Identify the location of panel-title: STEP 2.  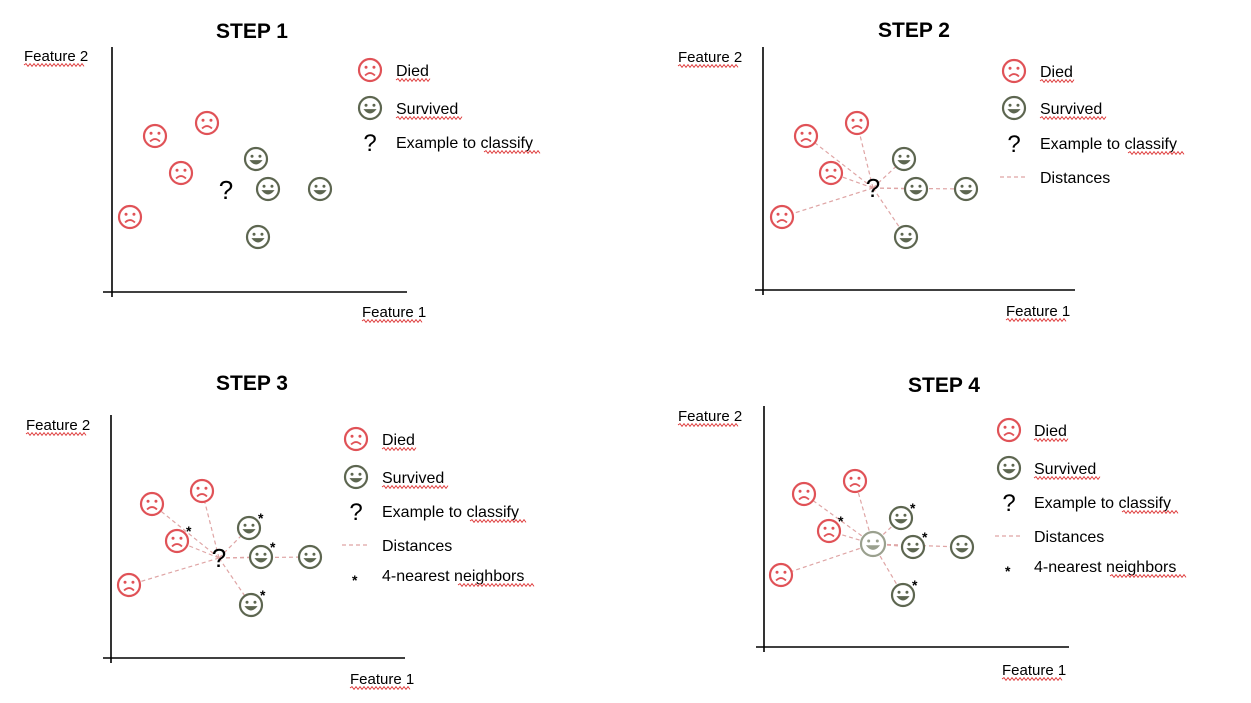
(914, 30).